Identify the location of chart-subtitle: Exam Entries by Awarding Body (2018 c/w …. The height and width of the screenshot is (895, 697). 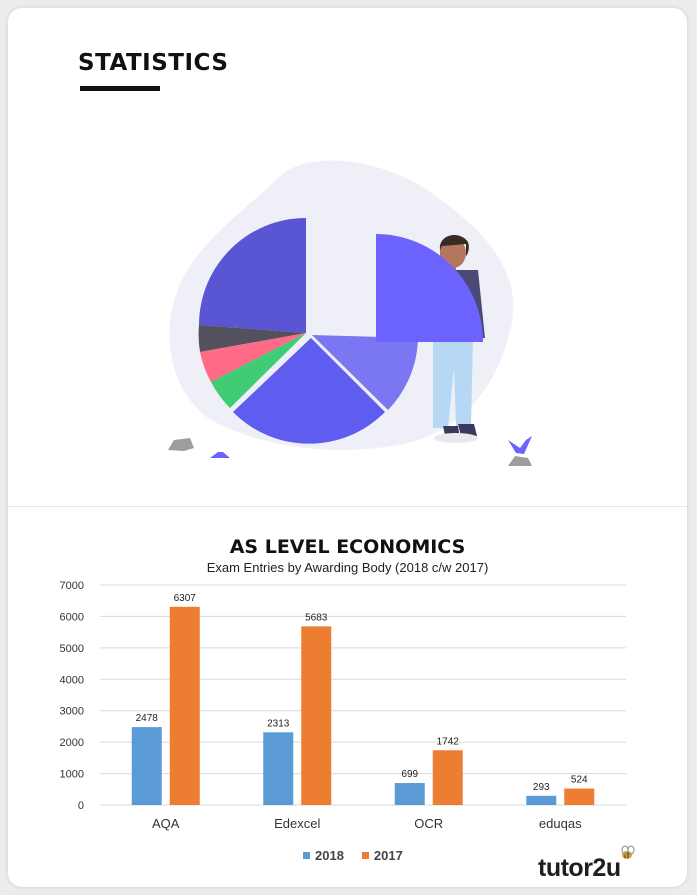
(347, 567).